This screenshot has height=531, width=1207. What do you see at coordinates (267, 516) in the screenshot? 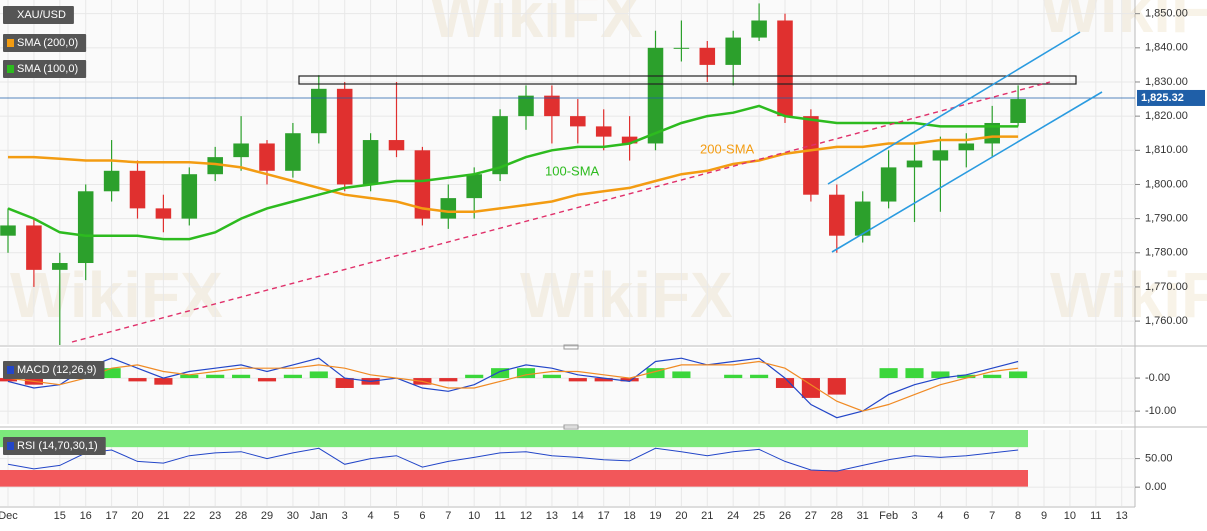
I see `x-tick-label: 29` at bounding box center [267, 516].